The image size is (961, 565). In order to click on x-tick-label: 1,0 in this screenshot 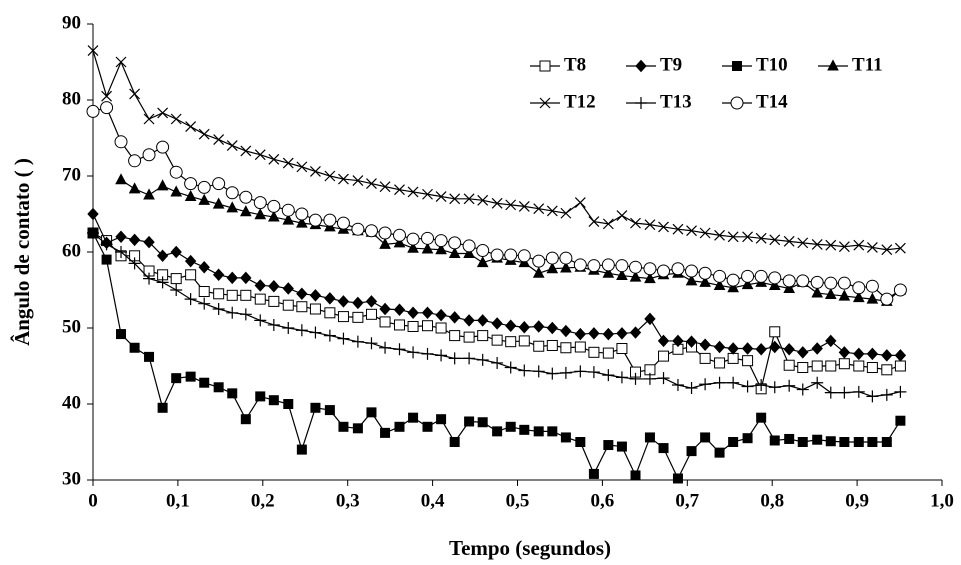, I will do `click(942, 500)`.